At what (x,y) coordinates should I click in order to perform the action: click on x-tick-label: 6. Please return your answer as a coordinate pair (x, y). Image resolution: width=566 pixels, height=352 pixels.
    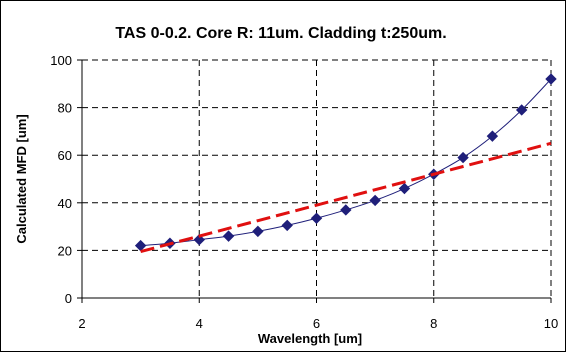
    Looking at the image, I should click on (316, 323).